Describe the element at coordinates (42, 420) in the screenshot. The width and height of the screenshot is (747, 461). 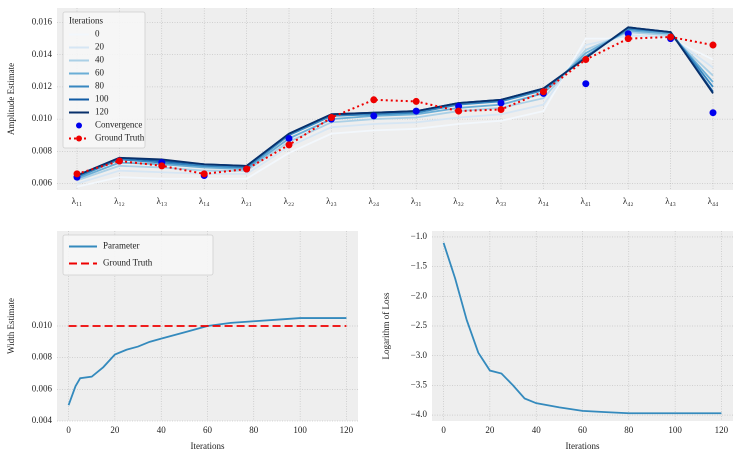
I see `y-tick-label: 0.004` at that location.